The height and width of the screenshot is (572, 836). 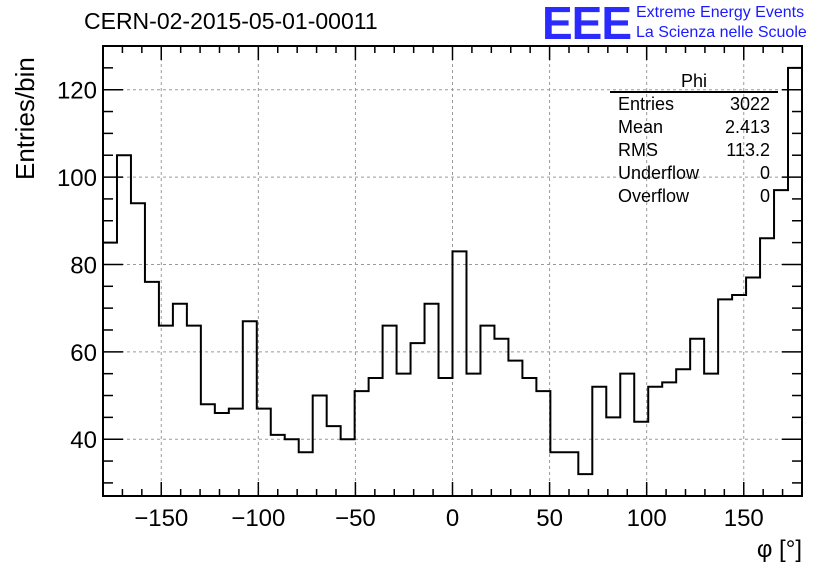 I want to click on x-axis-label: φ [°], so click(x=779, y=549).